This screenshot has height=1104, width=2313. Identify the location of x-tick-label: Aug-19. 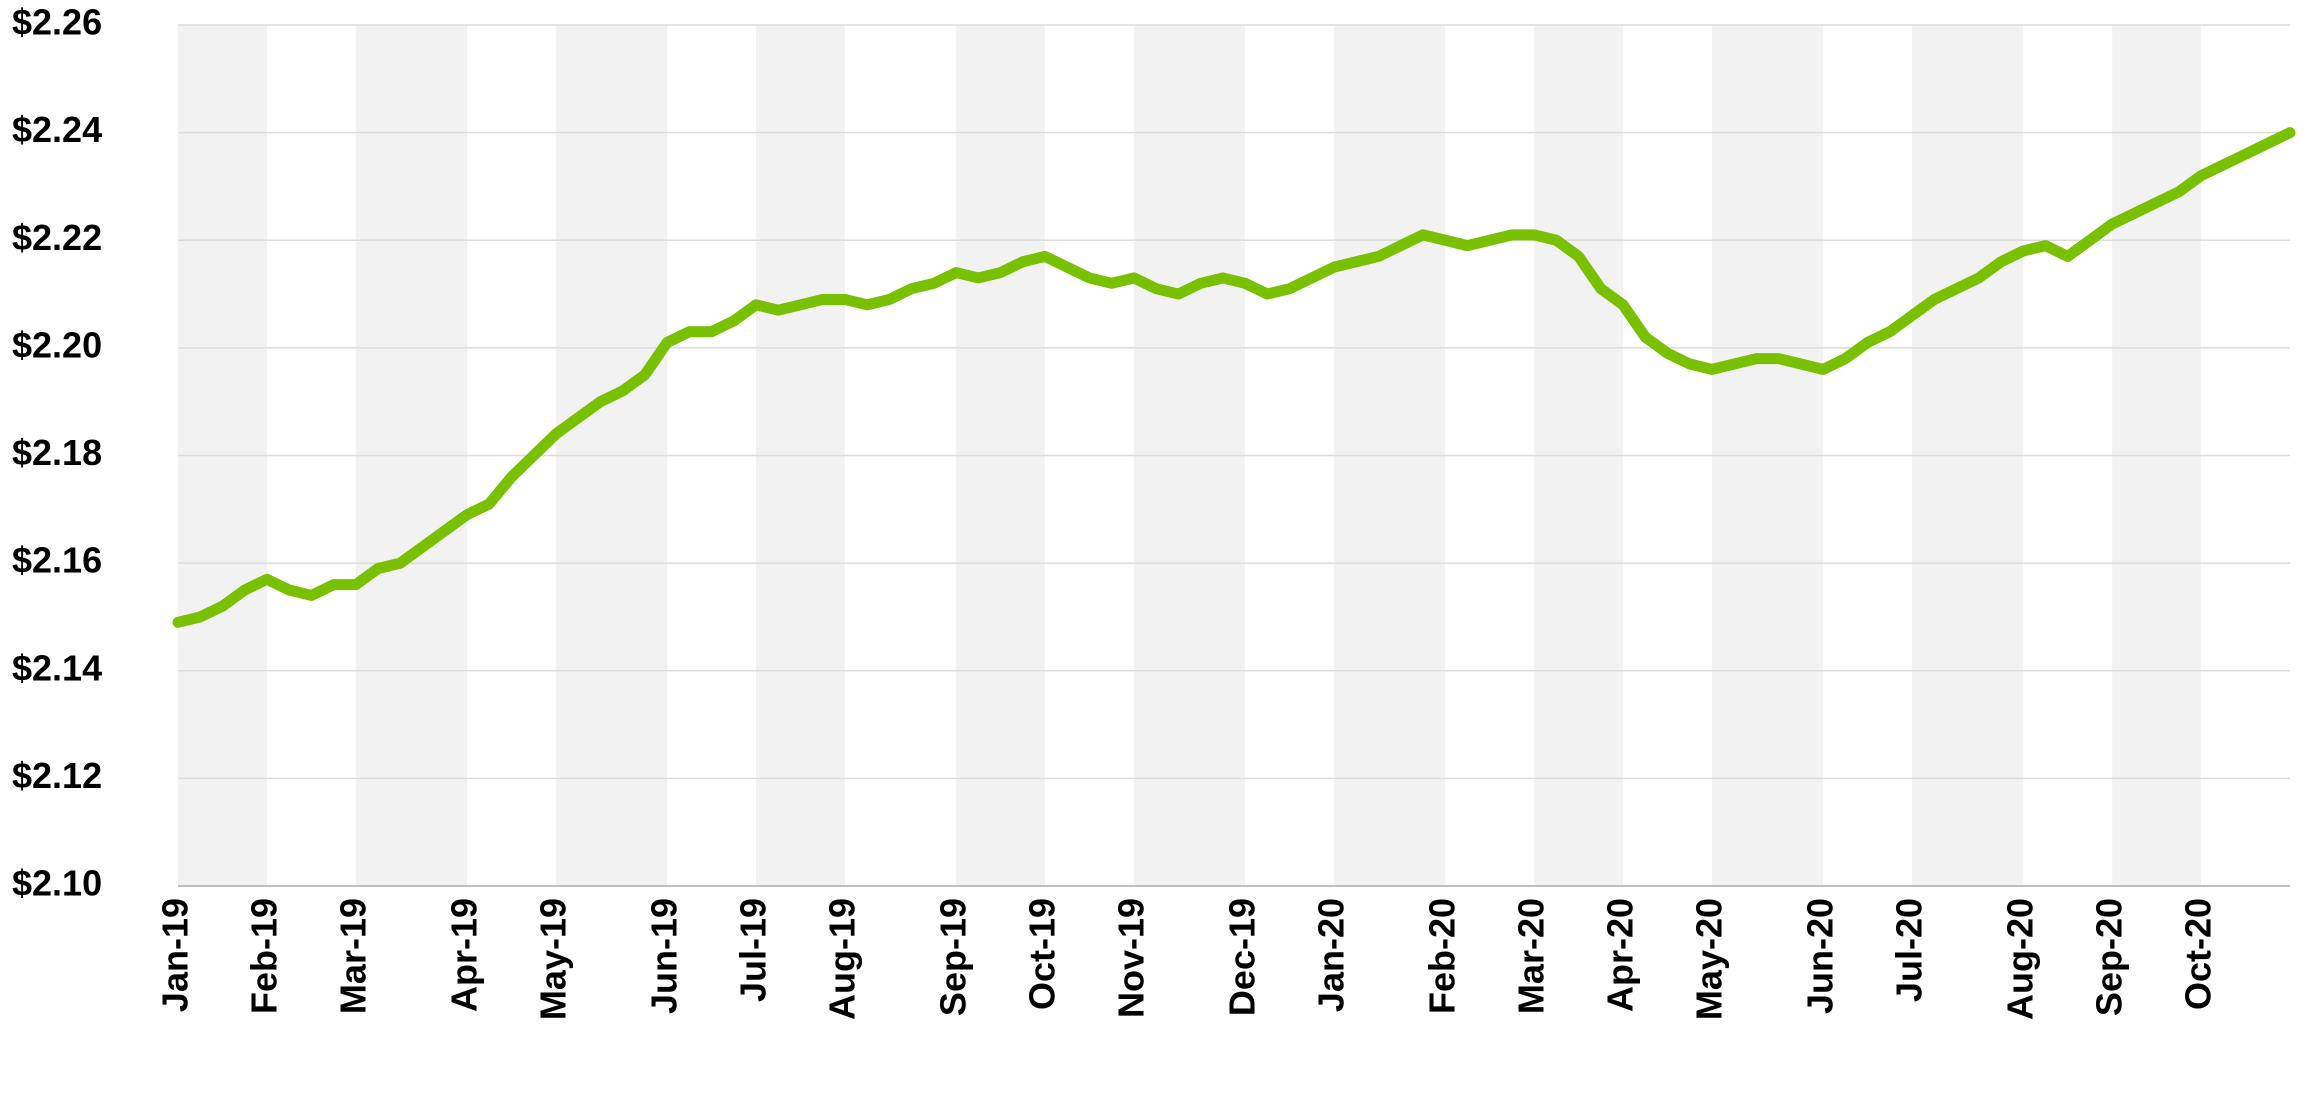
(841, 959).